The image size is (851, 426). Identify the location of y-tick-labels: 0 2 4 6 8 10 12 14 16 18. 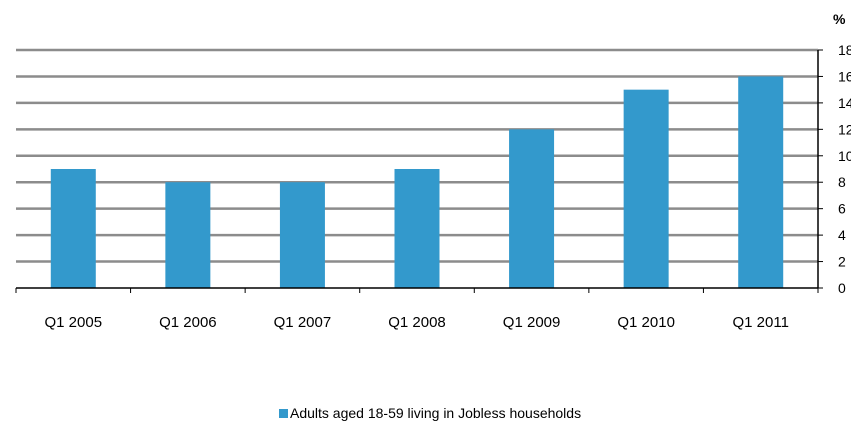
(844, 169).